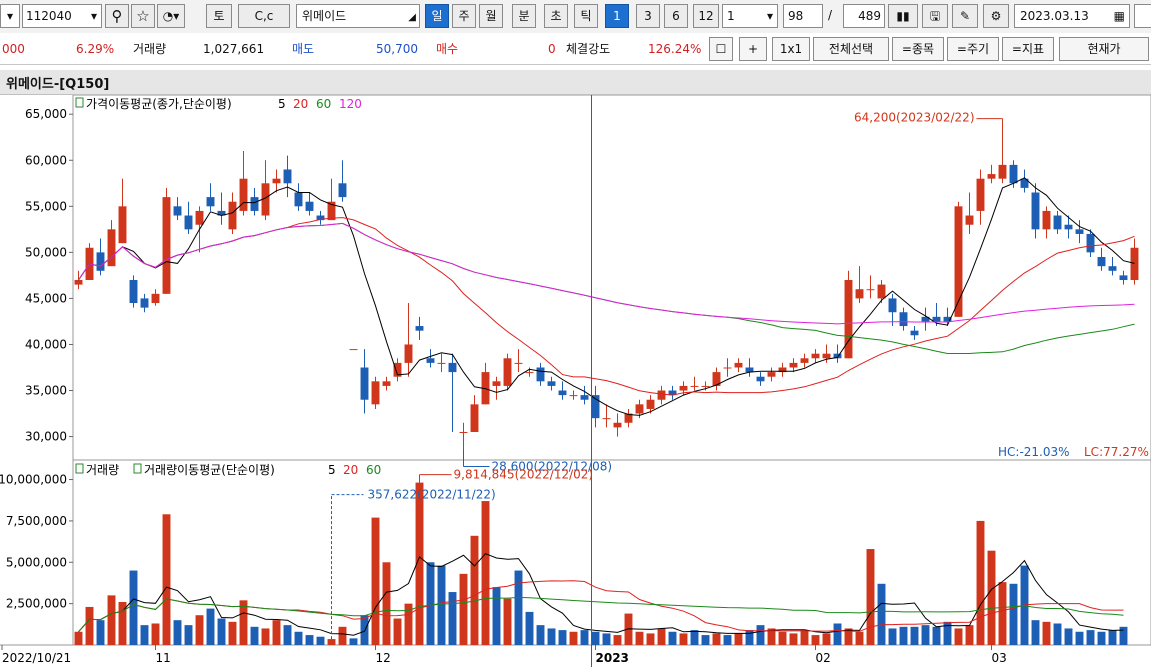  What do you see at coordinates (171, 16) in the screenshot?
I see `bell-icon: ◔▾` at bounding box center [171, 16].